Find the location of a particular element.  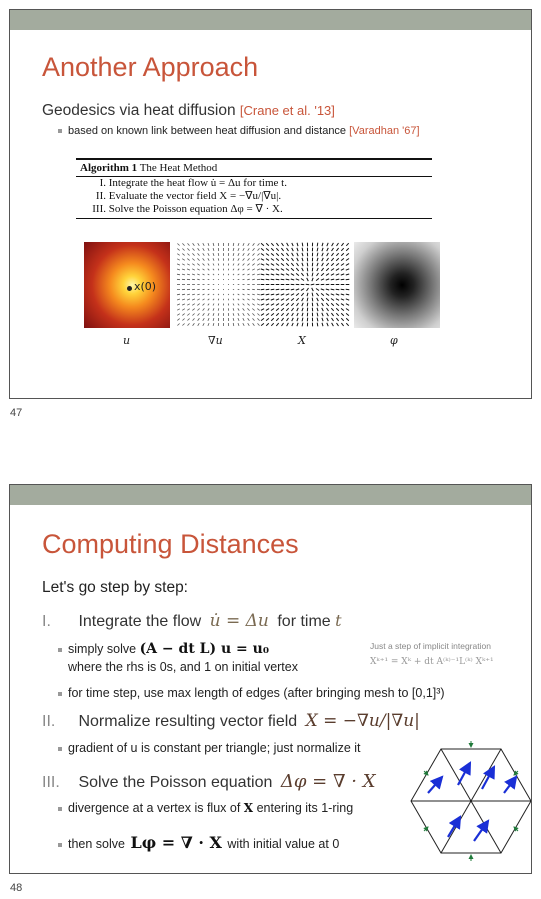

heat-image: x(0) is located at coordinates (127, 285).